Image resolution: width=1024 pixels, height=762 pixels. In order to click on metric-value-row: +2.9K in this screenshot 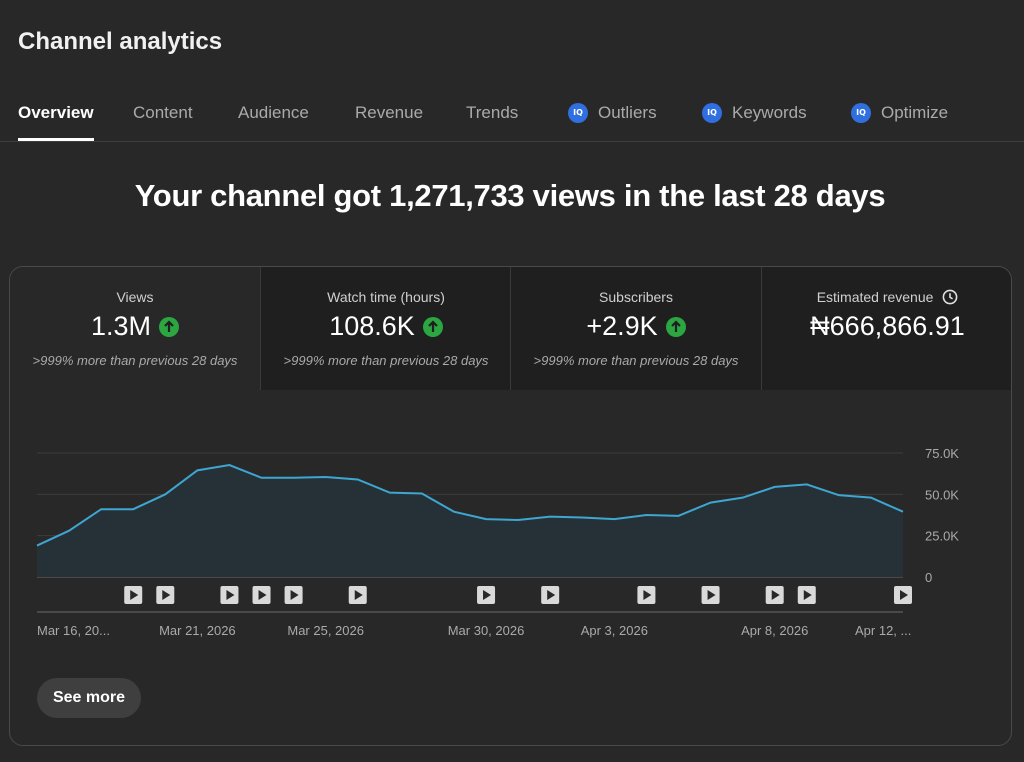, I will do `click(636, 326)`.